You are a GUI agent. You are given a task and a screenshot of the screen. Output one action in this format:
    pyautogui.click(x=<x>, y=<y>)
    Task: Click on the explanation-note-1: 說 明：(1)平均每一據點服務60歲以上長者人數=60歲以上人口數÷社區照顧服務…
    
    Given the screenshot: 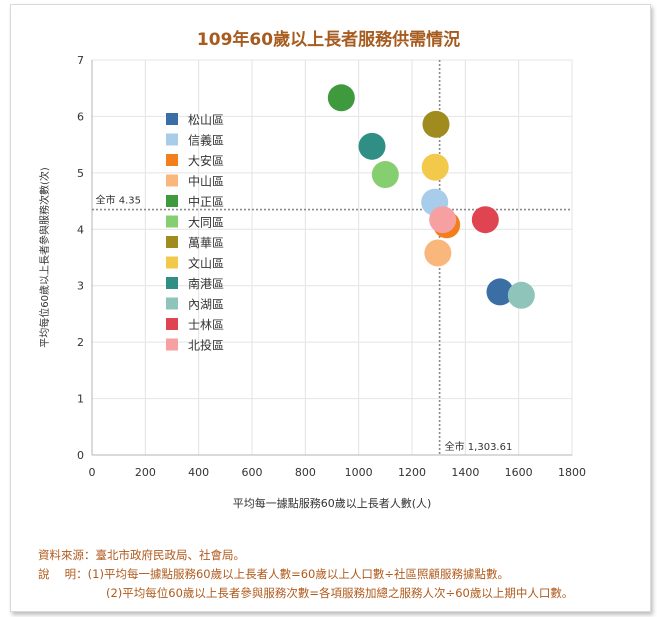 What is the action you would take?
    pyautogui.click(x=273, y=574)
    